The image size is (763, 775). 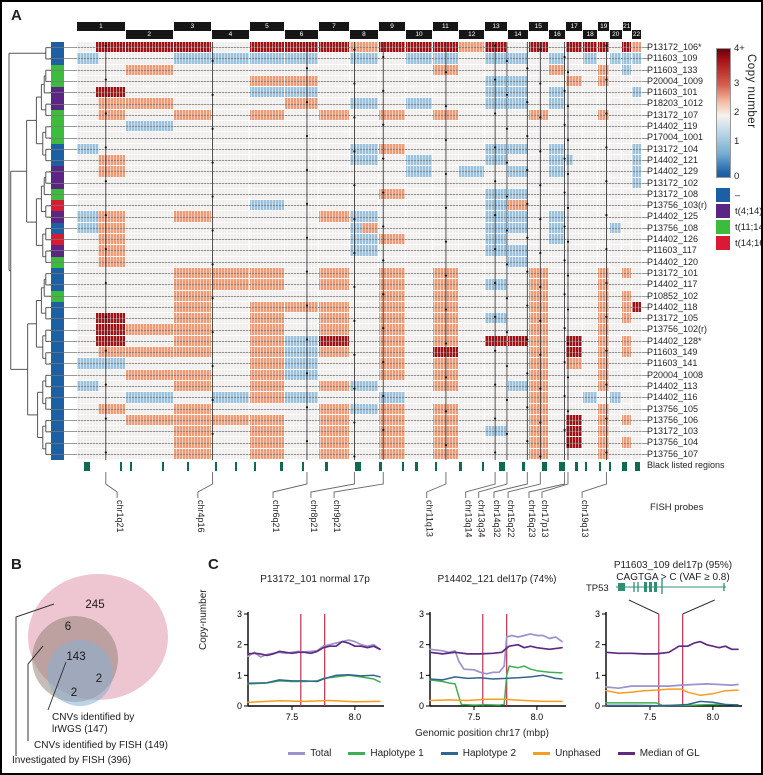 What do you see at coordinates (497, 519) in the screenshot?
I see `probe-callout-label: chr14q32` at bounding box center [497, 519].